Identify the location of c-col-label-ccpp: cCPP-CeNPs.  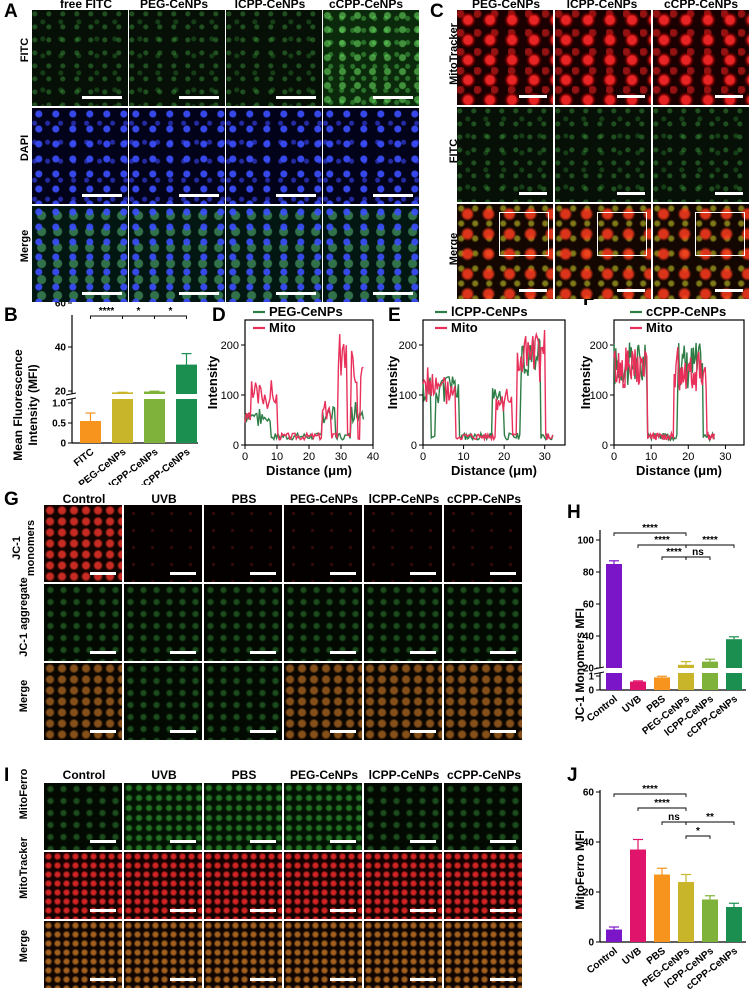
(701, 5).